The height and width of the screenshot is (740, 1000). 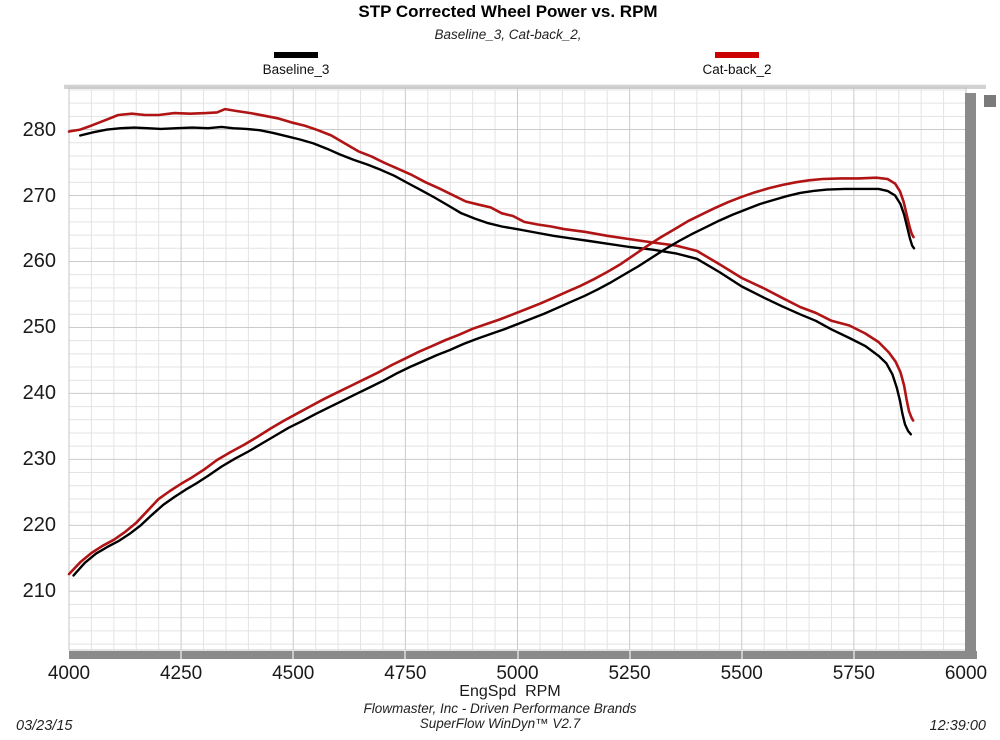 I want to click on y-tick-label: 210, so click(x=39, y=591).